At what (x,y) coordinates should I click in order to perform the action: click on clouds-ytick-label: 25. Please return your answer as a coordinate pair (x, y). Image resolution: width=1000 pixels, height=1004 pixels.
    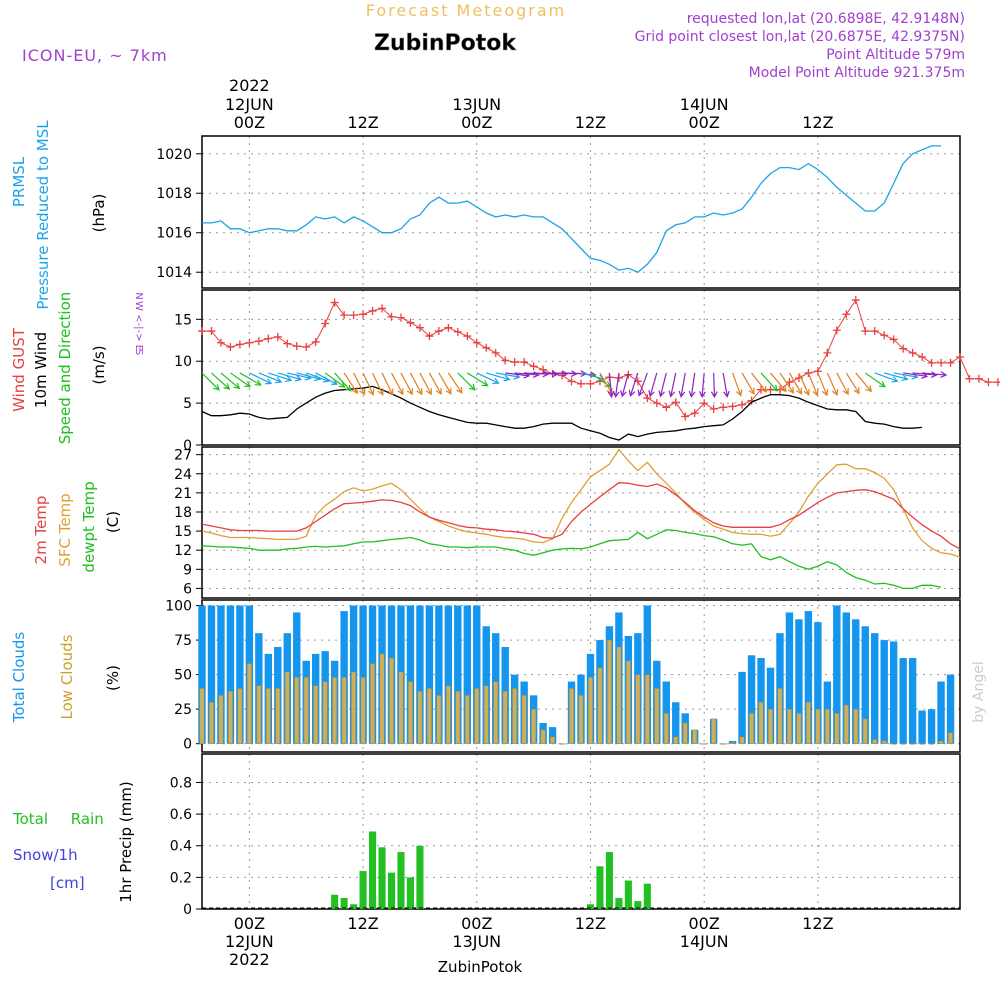
    Looking at the image, I should click on (183, 710).